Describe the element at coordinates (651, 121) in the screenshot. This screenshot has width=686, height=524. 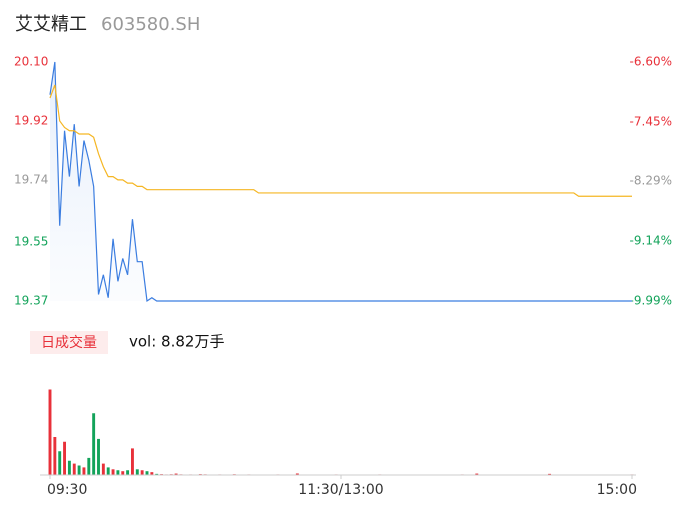
I see `y2-tick-label: -7.45%` at that location.